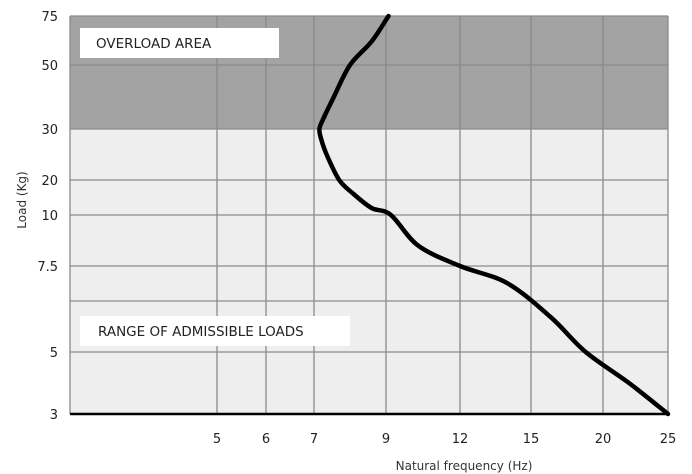 This screenshot has width=692, height=474. What do you see at coordinates (464, 466) in the screenshot?
I see `x-axis-title: Natural frequency (Hz)` at bounding box center [464, 466].